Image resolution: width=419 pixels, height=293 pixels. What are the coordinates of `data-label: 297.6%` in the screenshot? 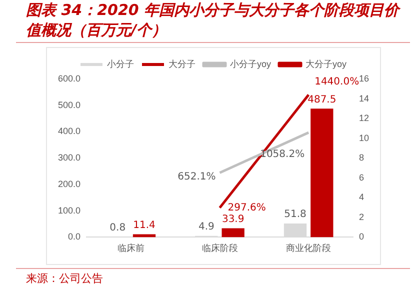 It's located at (247, 208).